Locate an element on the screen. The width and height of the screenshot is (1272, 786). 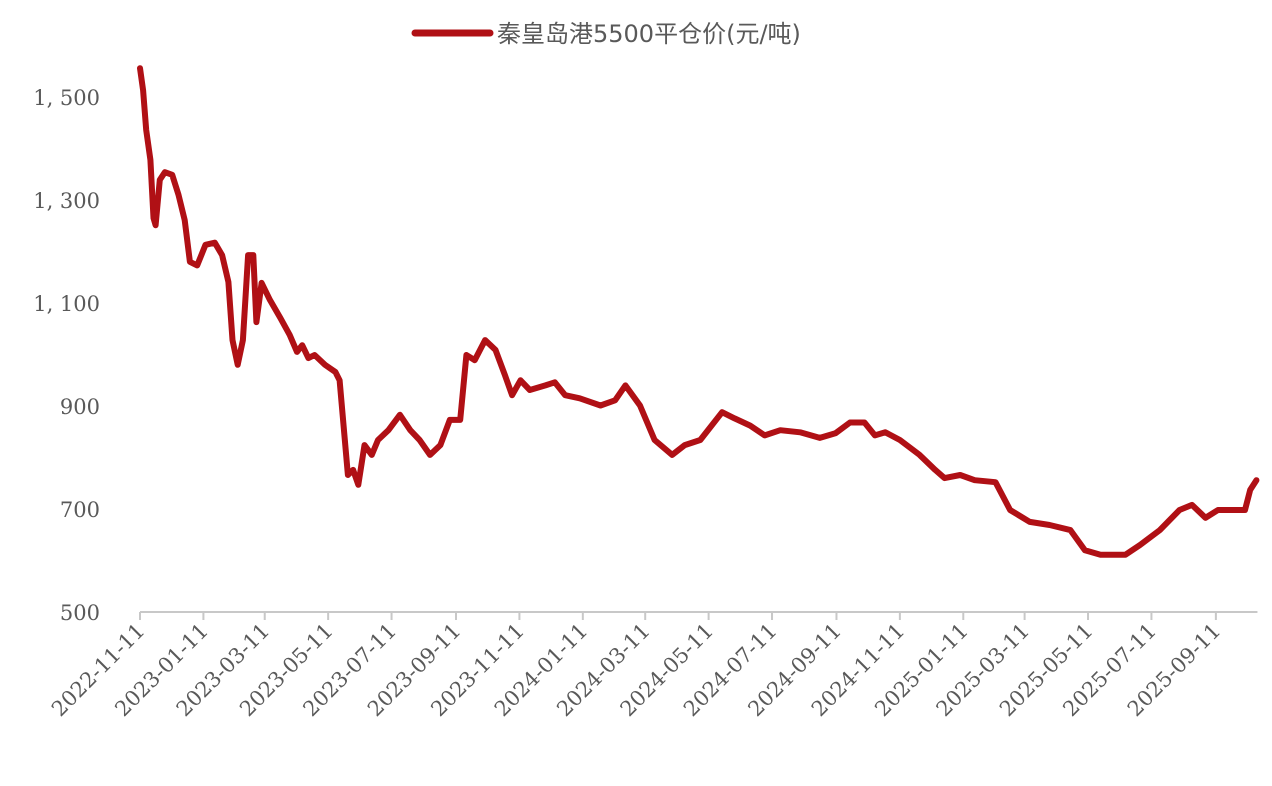
y-tick-label: 1, 100 is located at coordinates (66, 304).